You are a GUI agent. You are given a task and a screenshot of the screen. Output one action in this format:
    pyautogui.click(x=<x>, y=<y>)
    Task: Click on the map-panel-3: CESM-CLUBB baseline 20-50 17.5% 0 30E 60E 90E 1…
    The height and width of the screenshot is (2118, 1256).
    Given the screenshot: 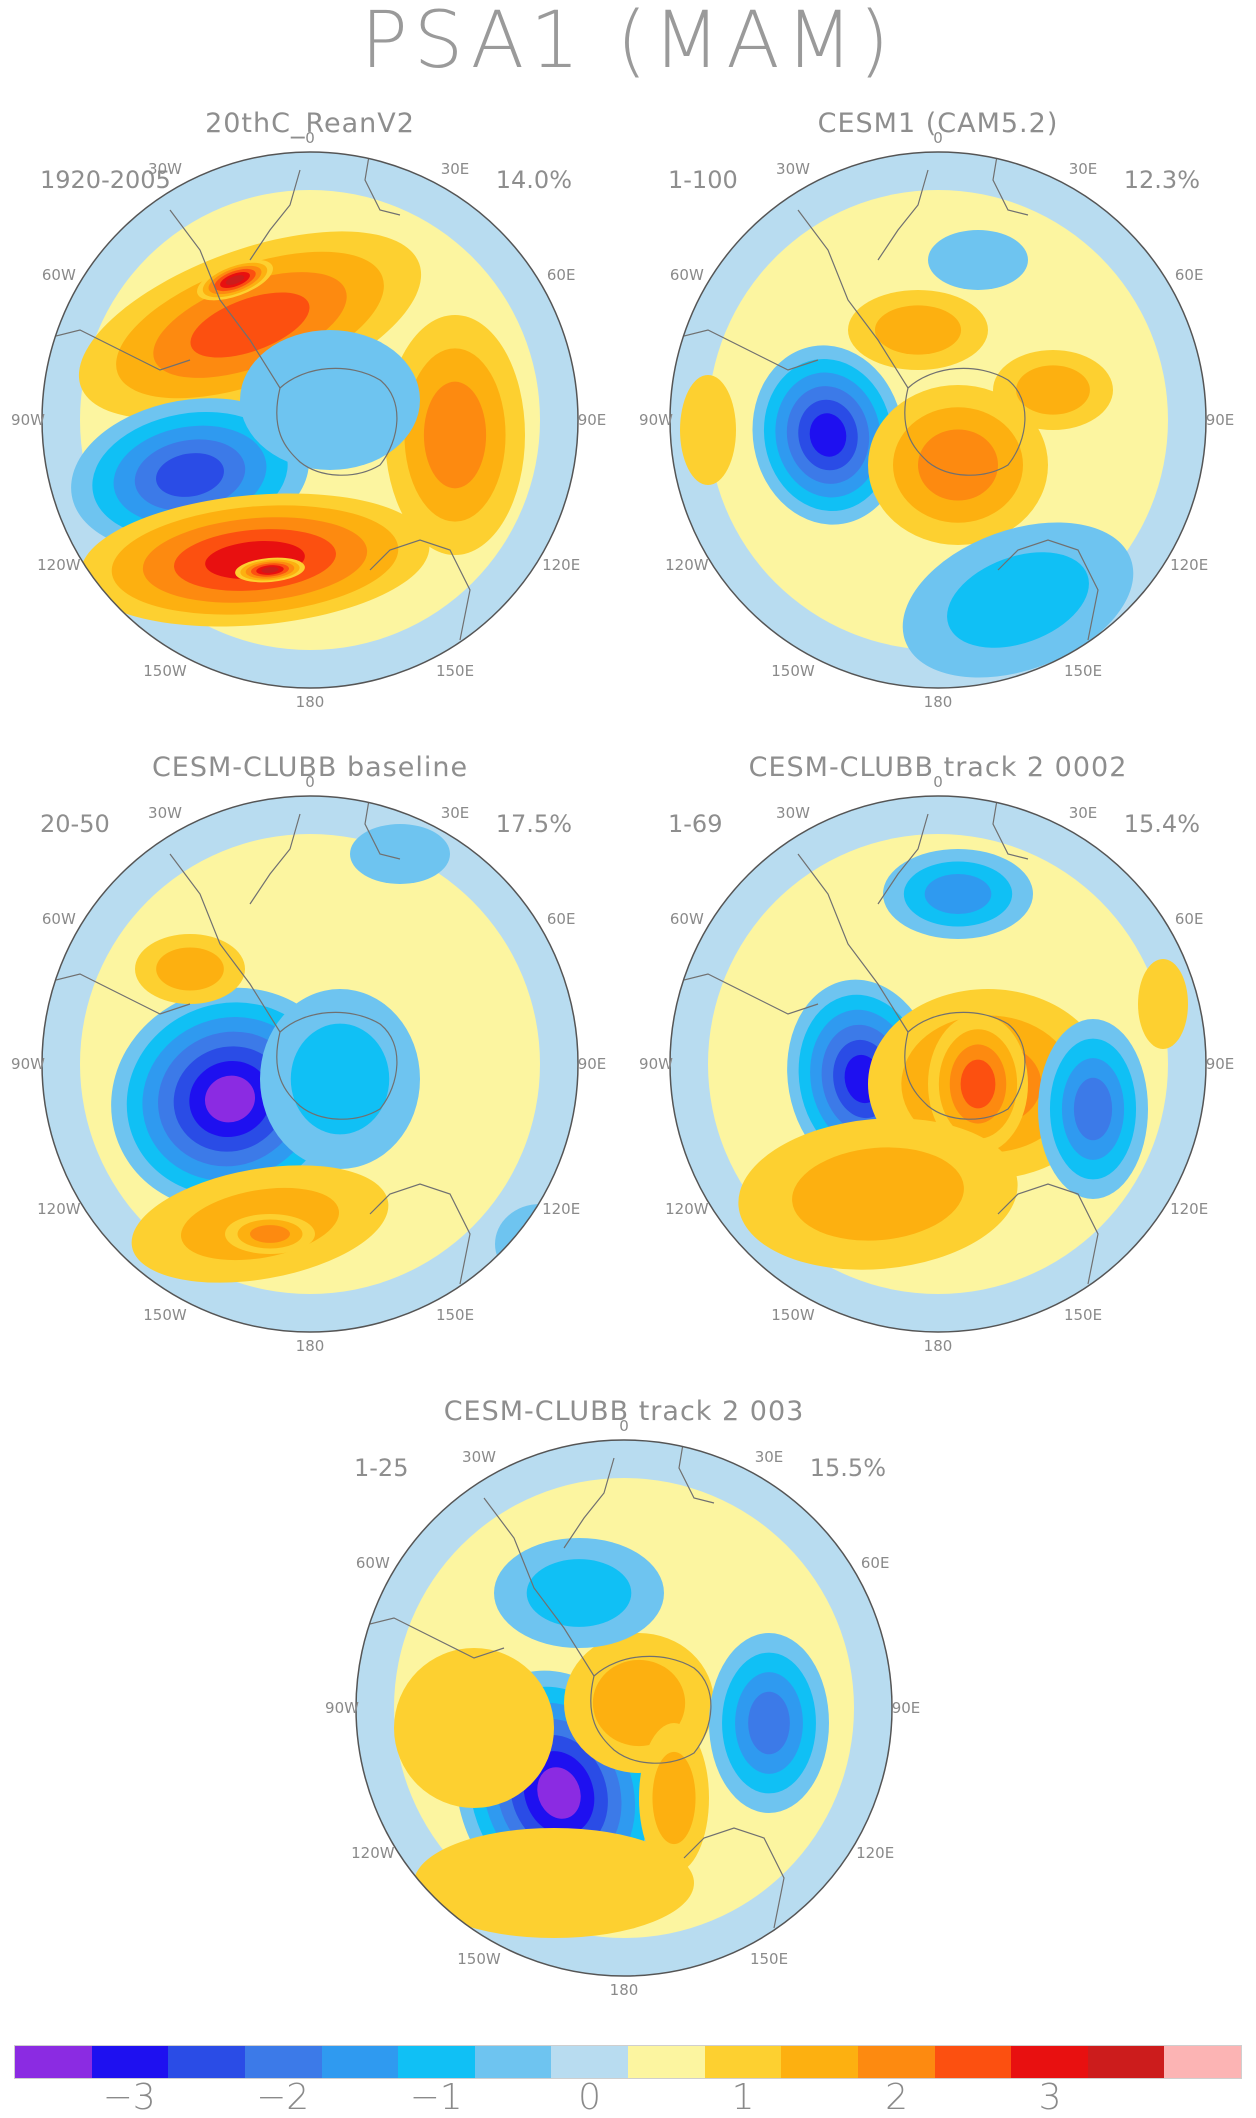 What is the action you would take?
    pyautogui.click(x=310, y=1062)
    